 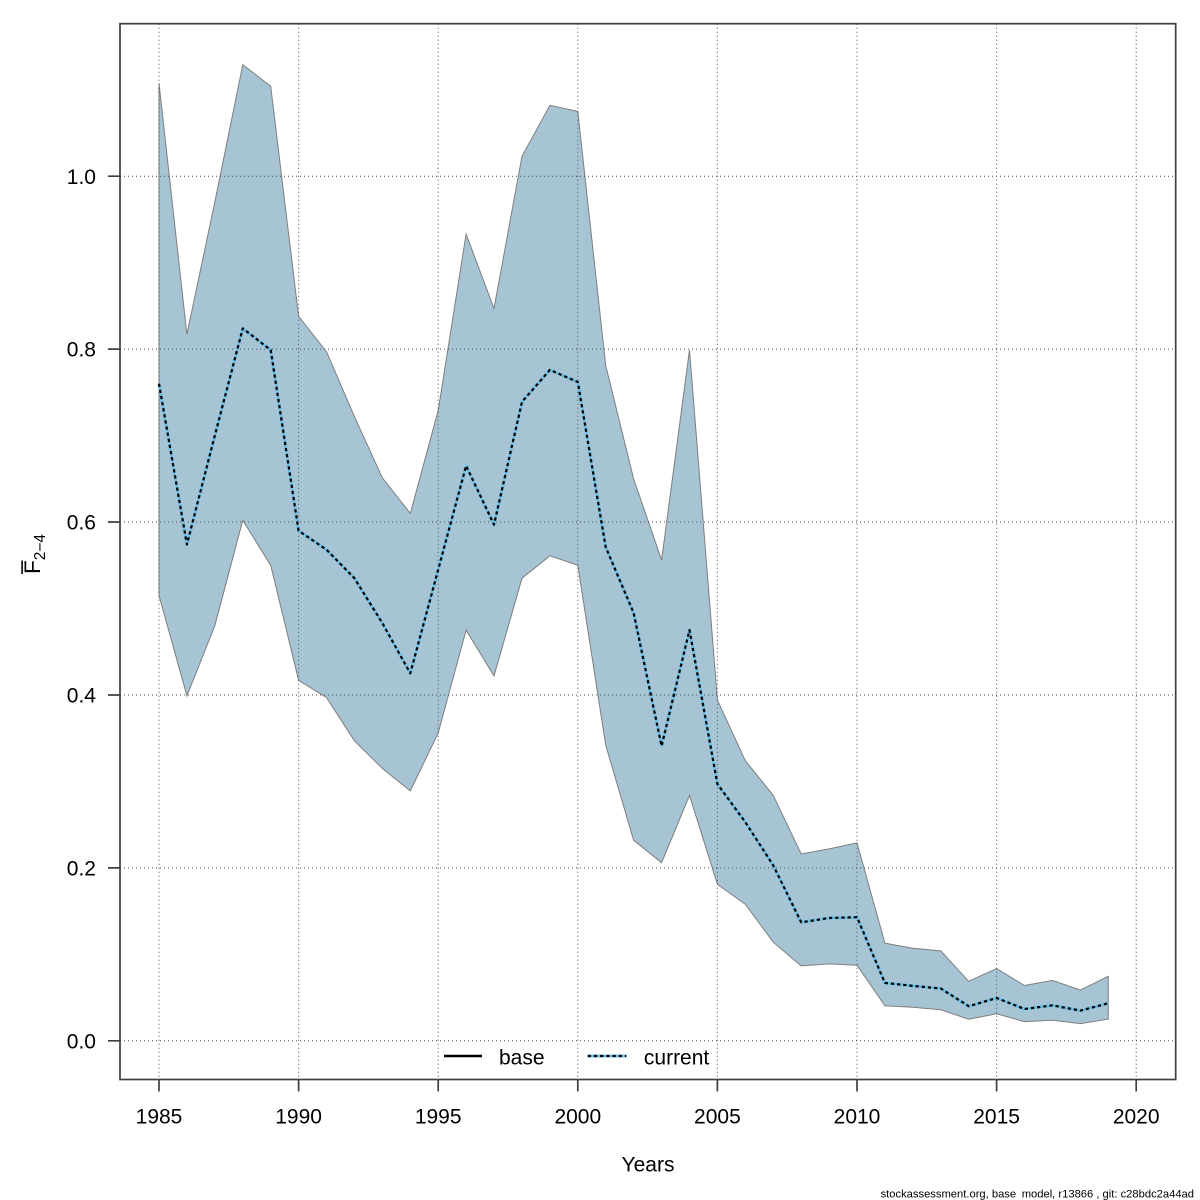 What do you see at coordinates (81, 350) in the screenshot?
I see `svg-text: 0.8` at bounding box center [81, 350].